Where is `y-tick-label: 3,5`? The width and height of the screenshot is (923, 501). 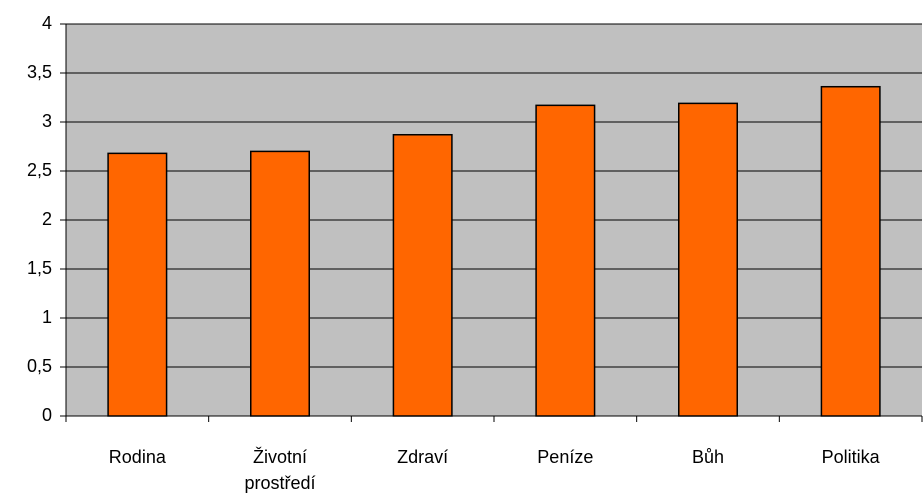 y-tick-label: 3,5 is located at coordinates (39, 72).